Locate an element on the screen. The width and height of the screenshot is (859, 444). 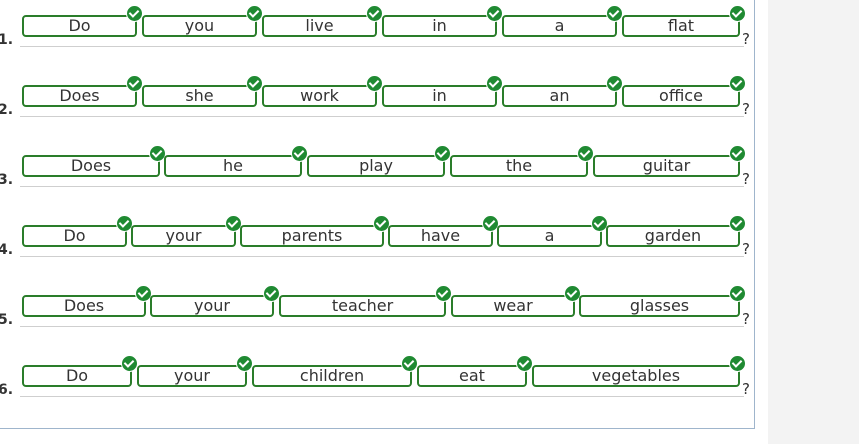
word-tile: glasses is located at coordinates (662, 301).